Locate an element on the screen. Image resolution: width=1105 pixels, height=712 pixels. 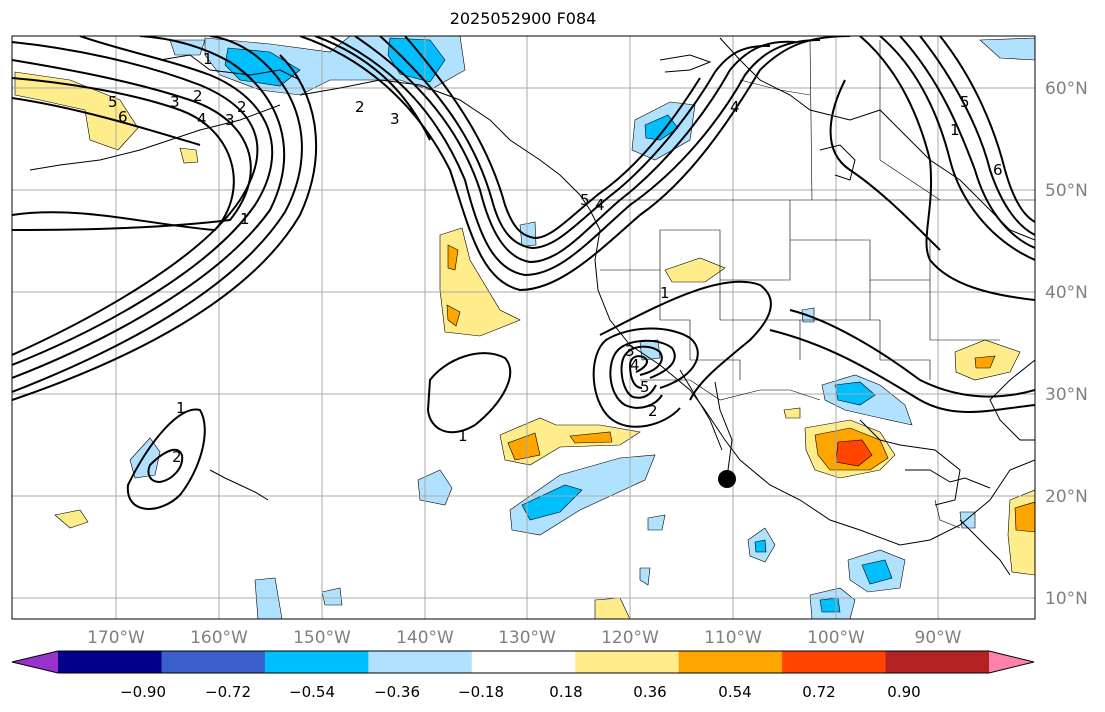
colorbar-tick-label: −0.72 is located at coordinates (228, 692).